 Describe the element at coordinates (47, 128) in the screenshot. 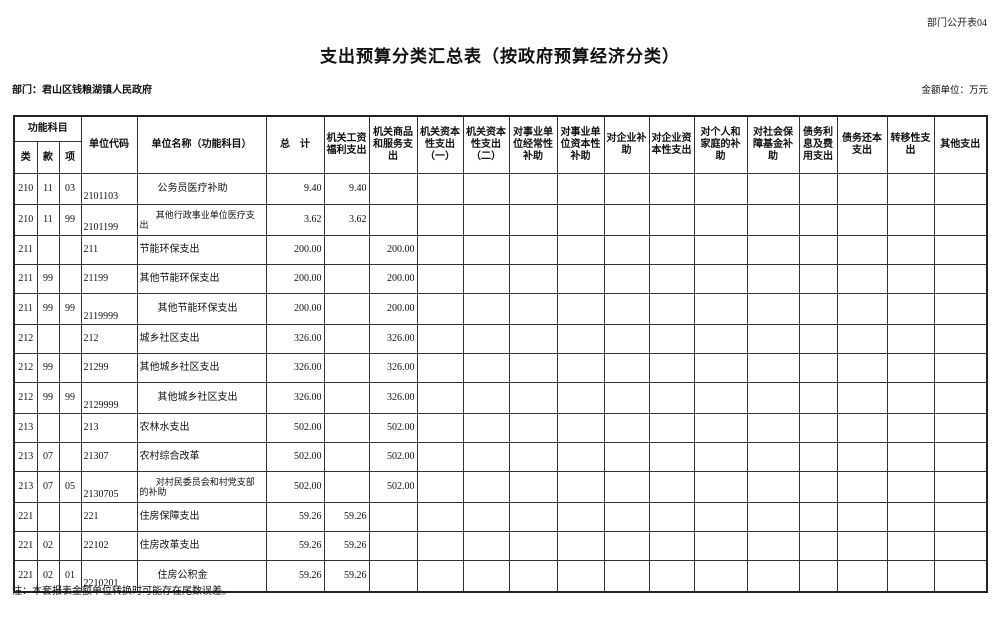

I see `column-group-function-subject: 功能科目` at that location.